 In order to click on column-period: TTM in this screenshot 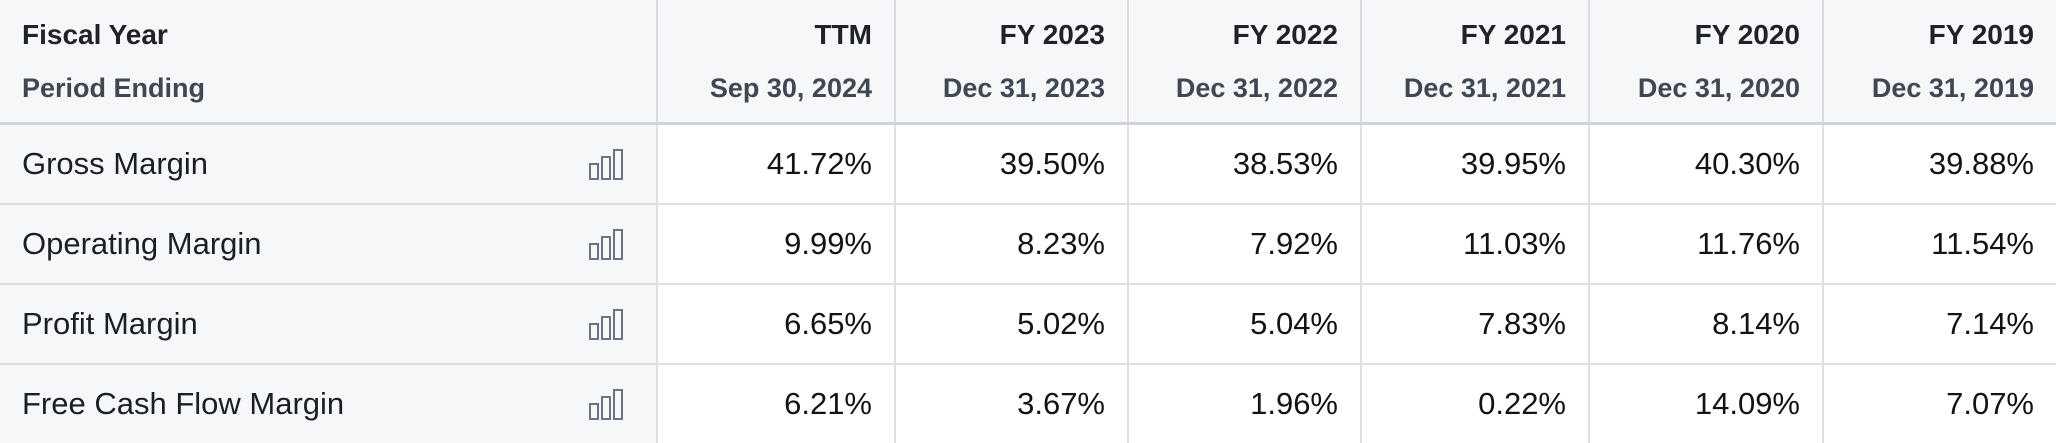, I will do `click(843, 34)`.